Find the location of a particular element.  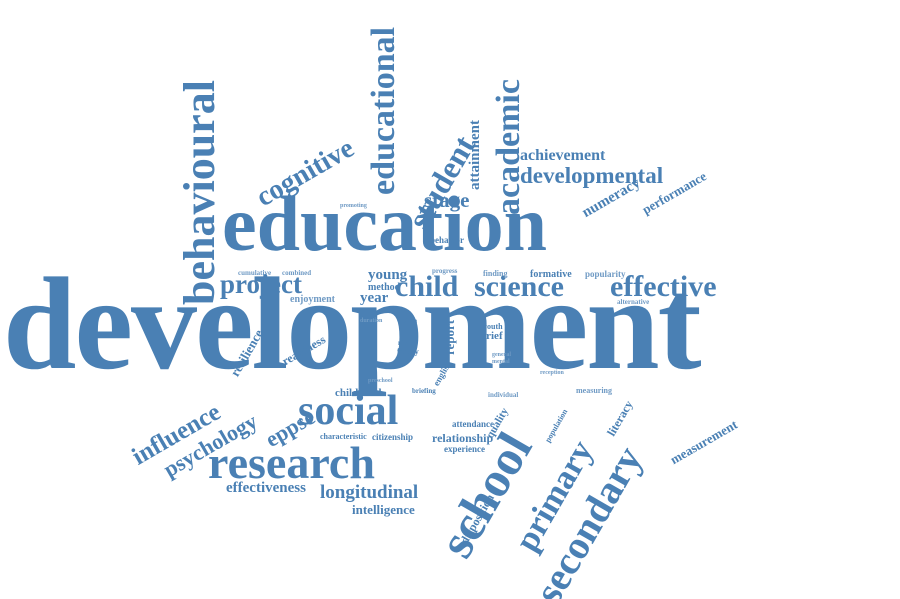

word-preschool: preschool is located at coordinates (380, 381).